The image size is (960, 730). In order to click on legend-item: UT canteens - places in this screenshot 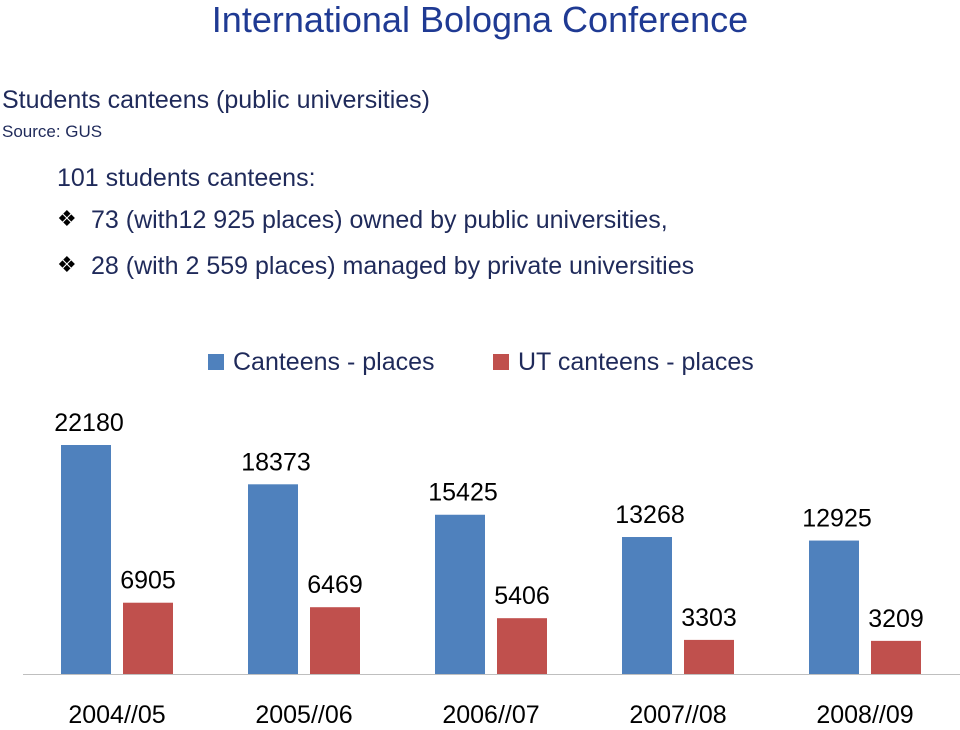, I will do `click(623, 362)`.